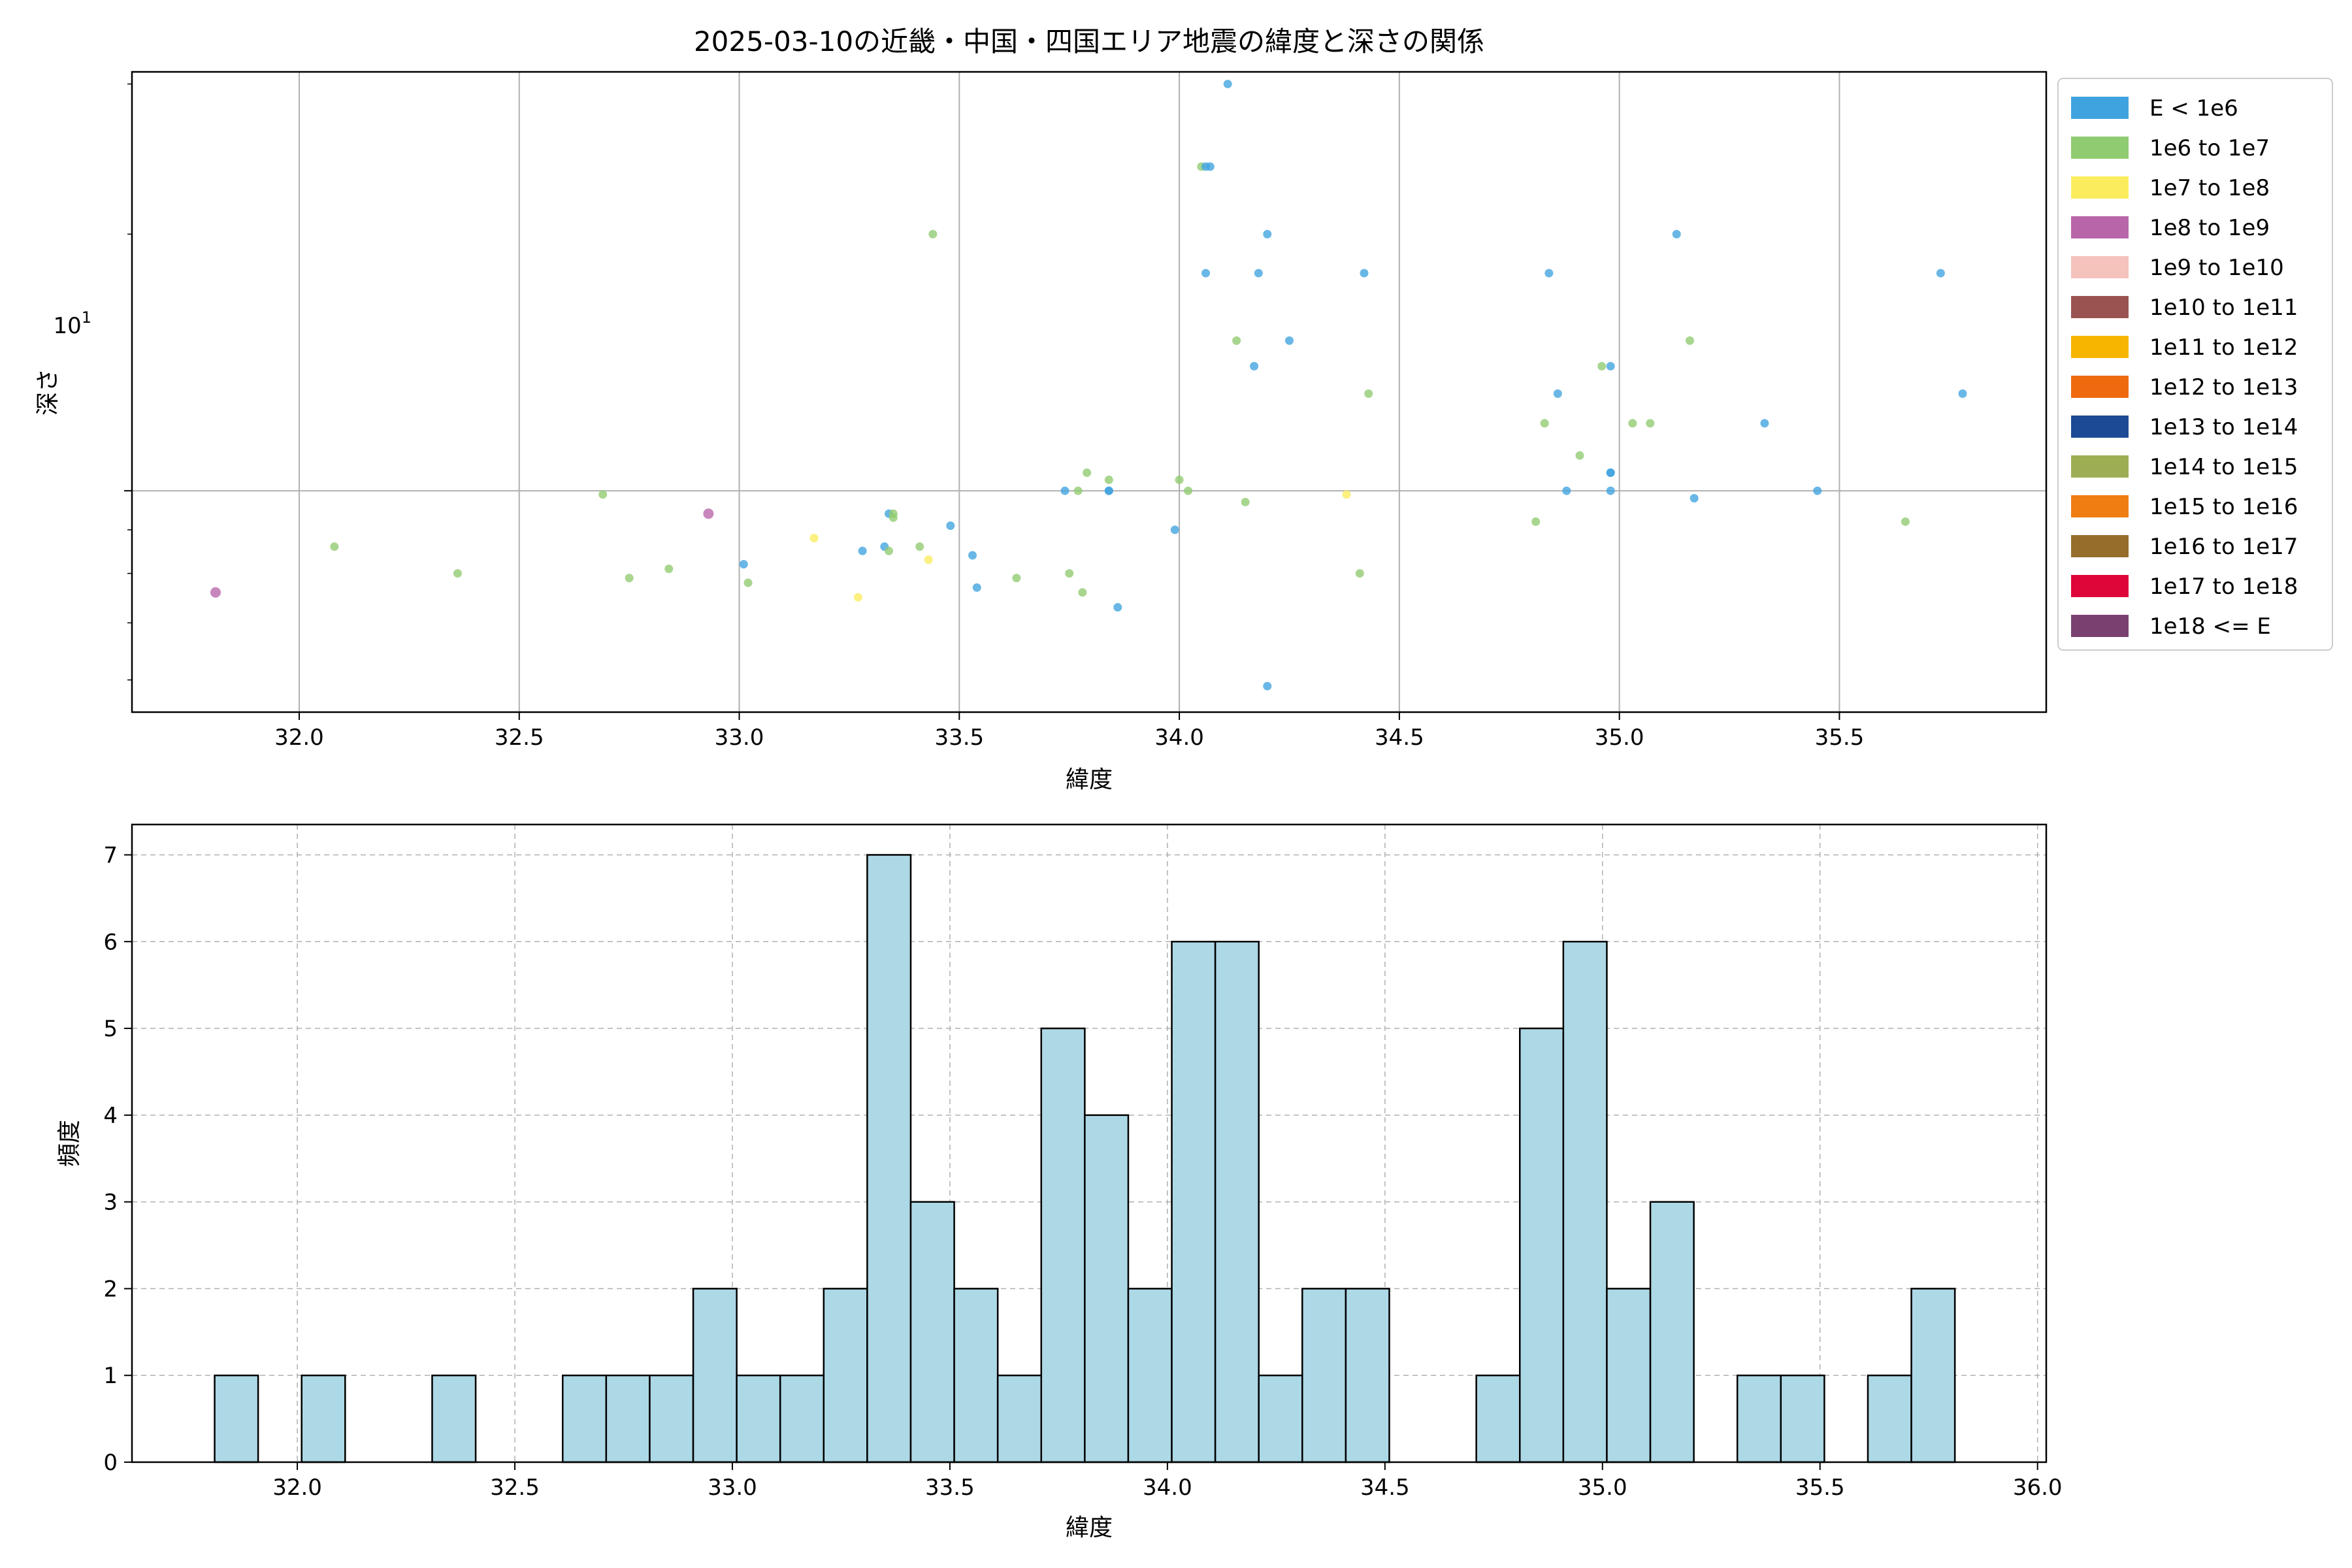  Describe the element at coordinates (732, 1488) in the screenshot. I see `histogram-x-tick-label: 33.0` at that location.